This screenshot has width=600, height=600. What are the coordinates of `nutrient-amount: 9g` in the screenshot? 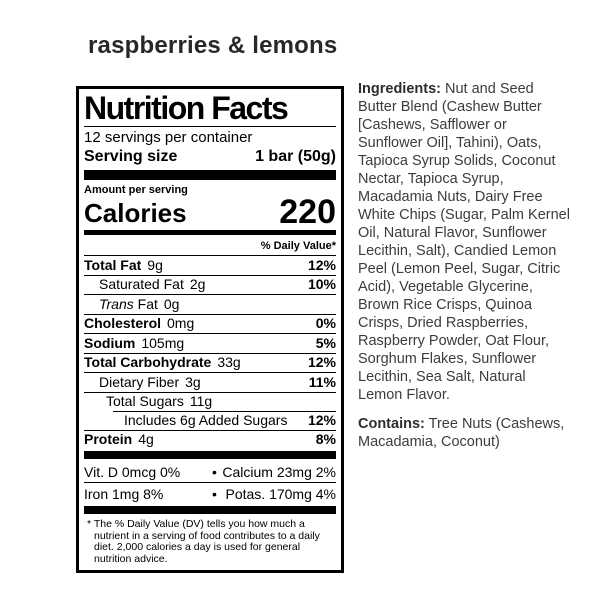 It's located at (155, 264).